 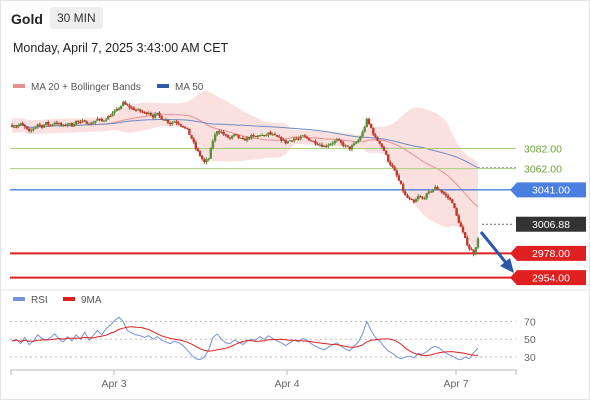 I want to click on ma50-line, so click(x=245, y=144).